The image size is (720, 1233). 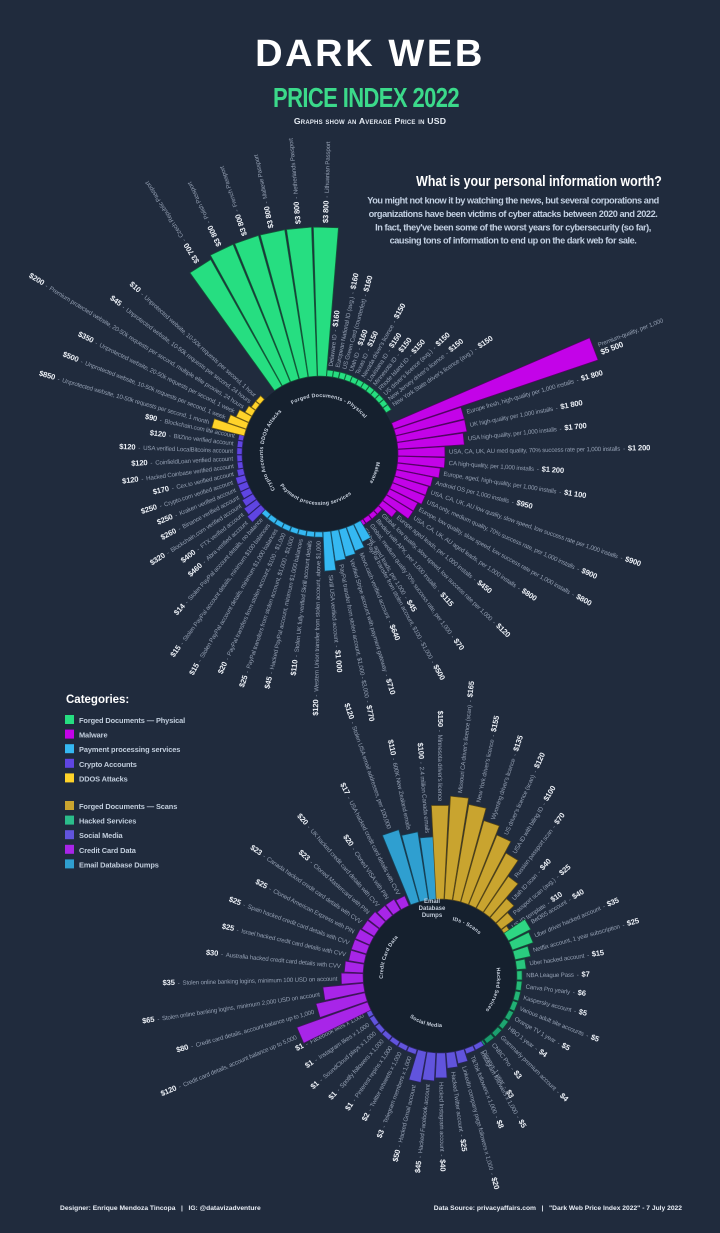 I want to click on svg-text: Crypto Accounts, so click(x=108, y=764).